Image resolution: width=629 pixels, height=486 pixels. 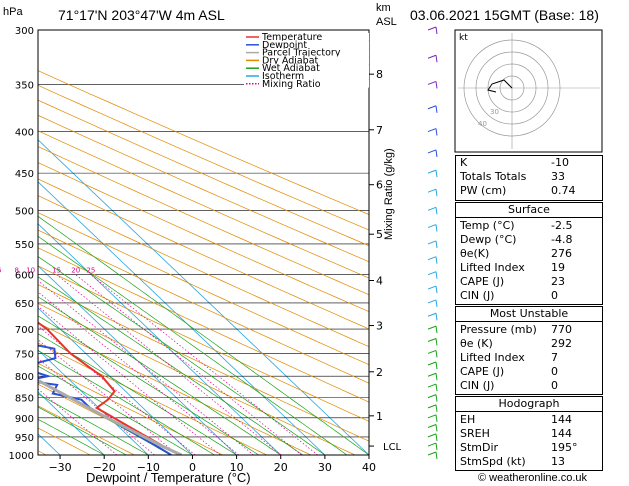 What do you see at coordinates (383, 8) in the screenshot?
I see `km-label: km` at bounding box center [383, 8].